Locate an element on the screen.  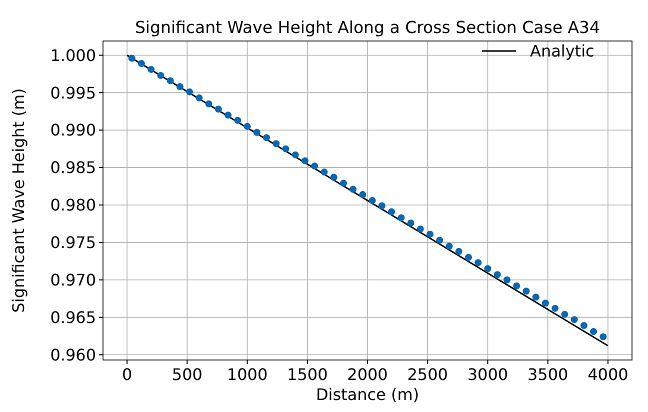
x-tick-label: 1500 is located at coordinates (307, 374).